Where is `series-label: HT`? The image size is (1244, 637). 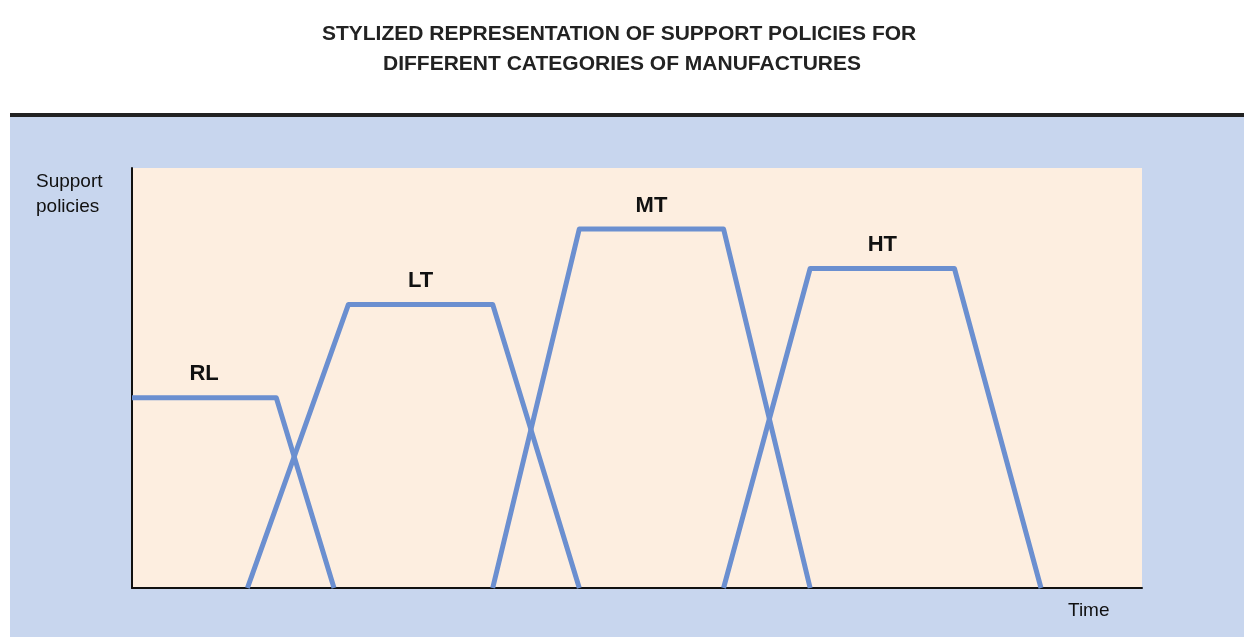
series-label: HT is located at coordinates (882, 244).